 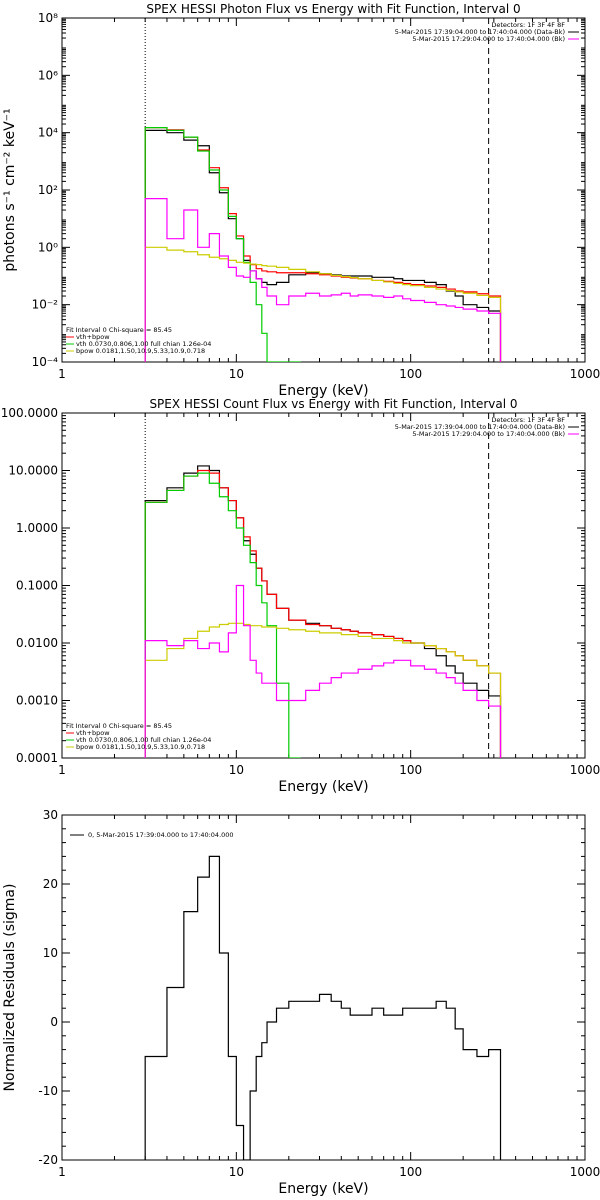 I want to click on y-tick-label: 10.0000, so click(x=33, y=471).